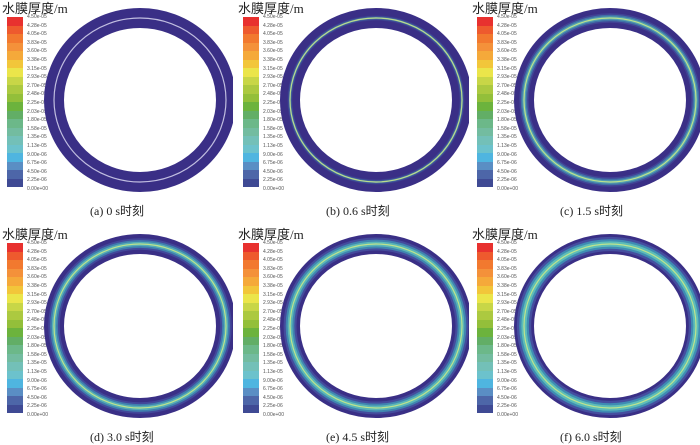 The height and width of the screenshot is (445, 700). Describe the element at coordinates (357, 437) in the screenshot. I see `panel-caption: (e) 4.5 s时刻` at that location.